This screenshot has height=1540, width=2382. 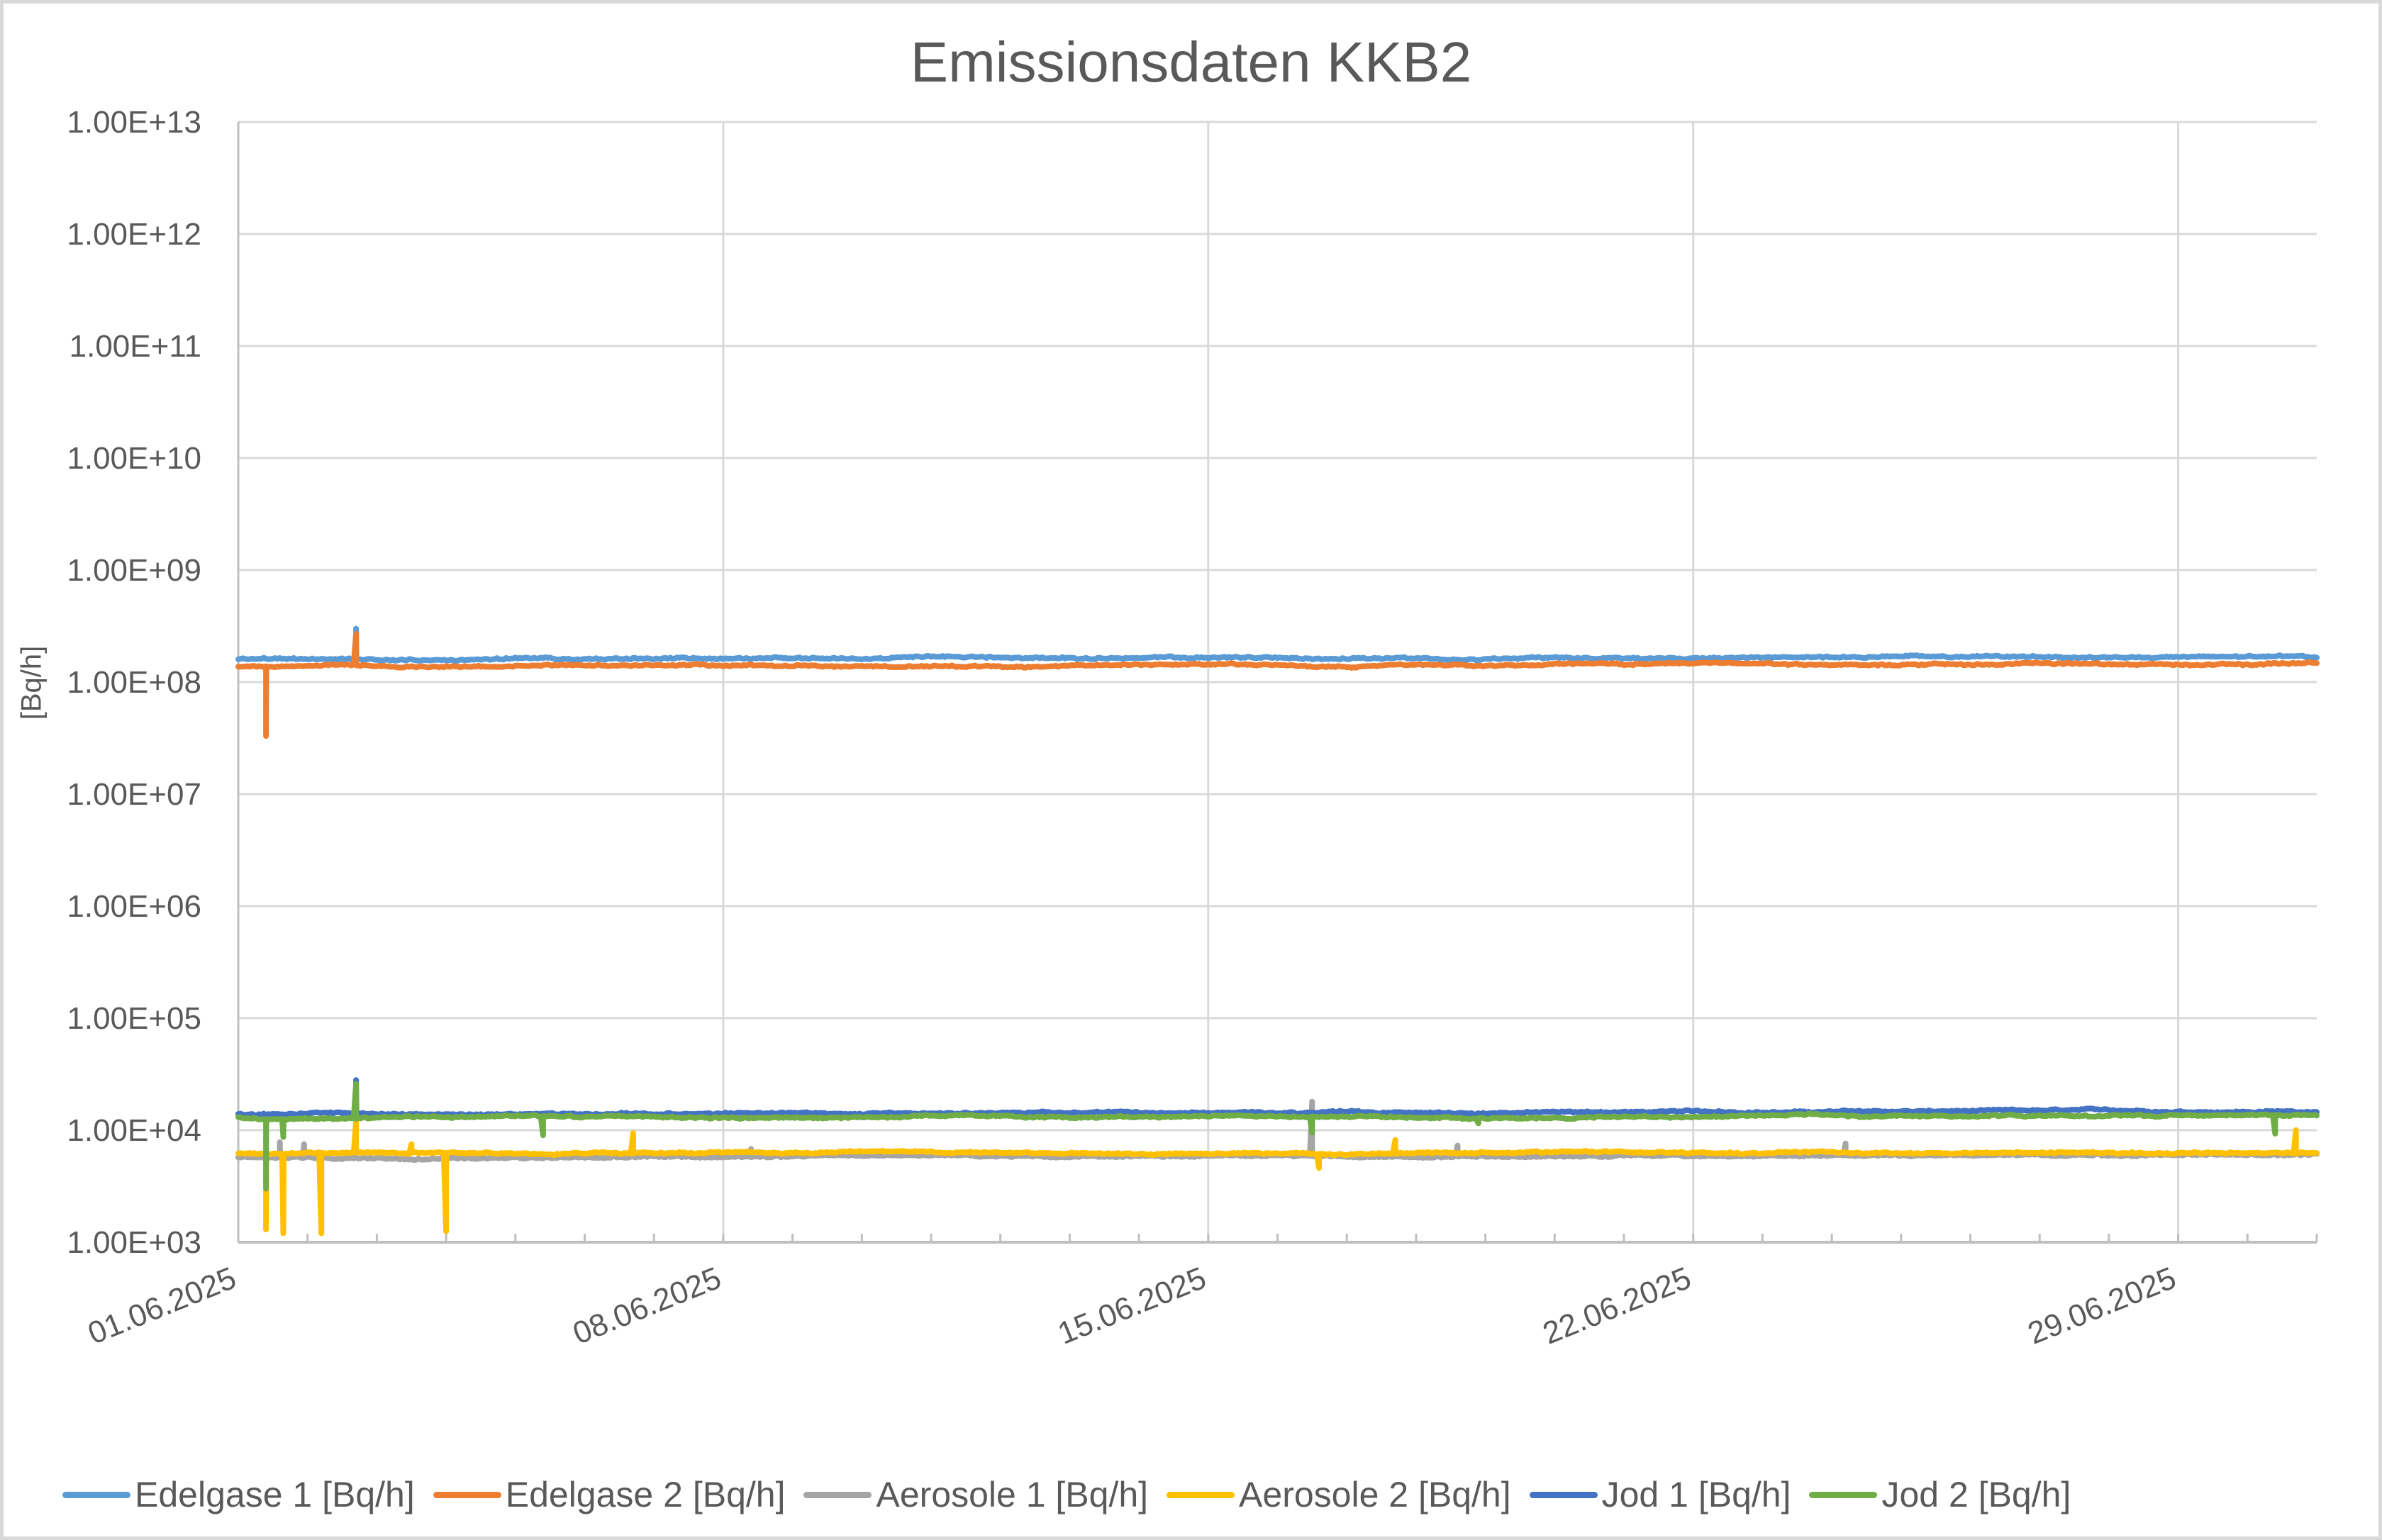 What do you see at coordinates (134, 1130) in the screenshot?
I see `svg-text: 1.00E+04` at bounding box center [134, 1130].